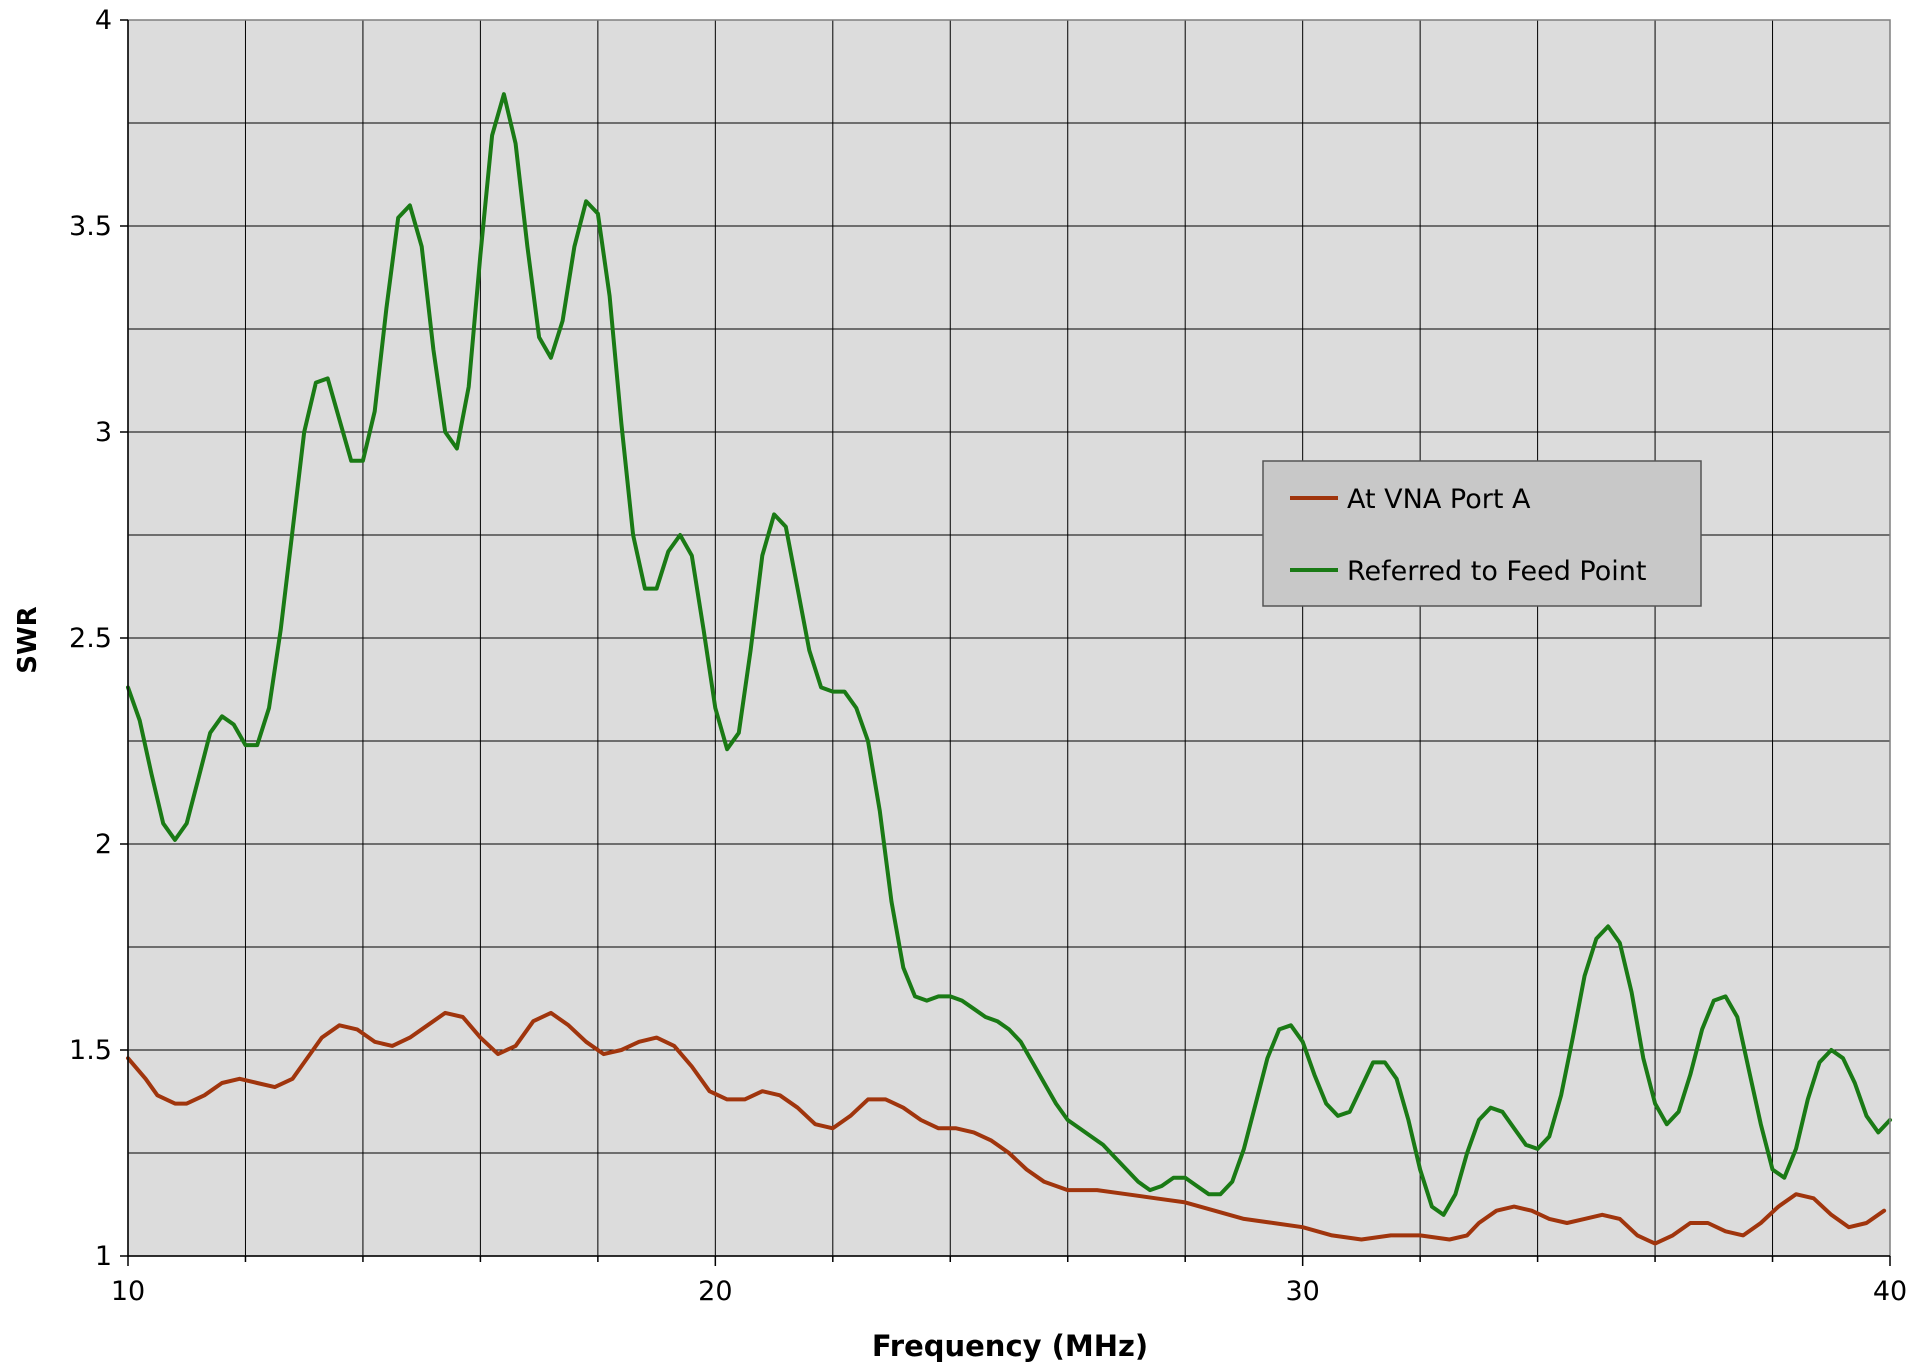  Describe the element at coordinates (103, 432) in the screenshot. I see `y-tick-label: 3` at that location.